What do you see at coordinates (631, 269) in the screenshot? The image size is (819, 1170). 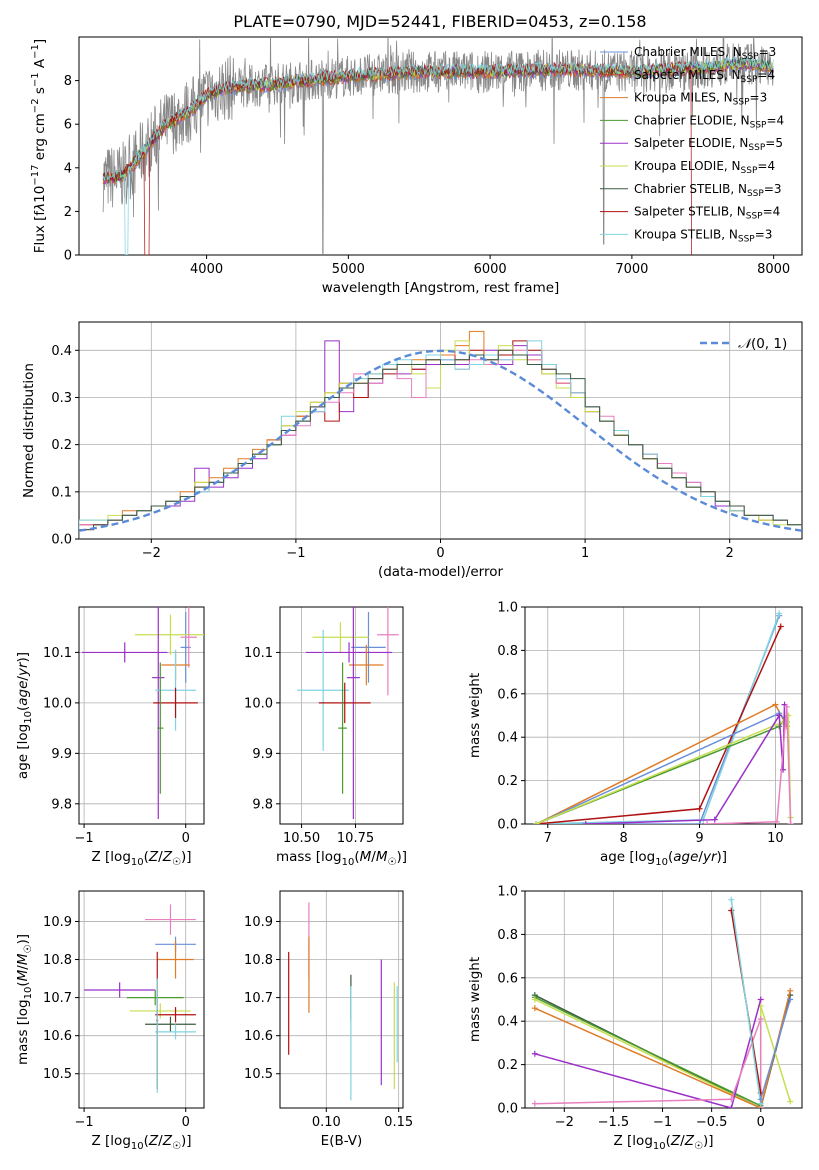 I see `x-tick-label: 7000` at bounding box center [631, 269].